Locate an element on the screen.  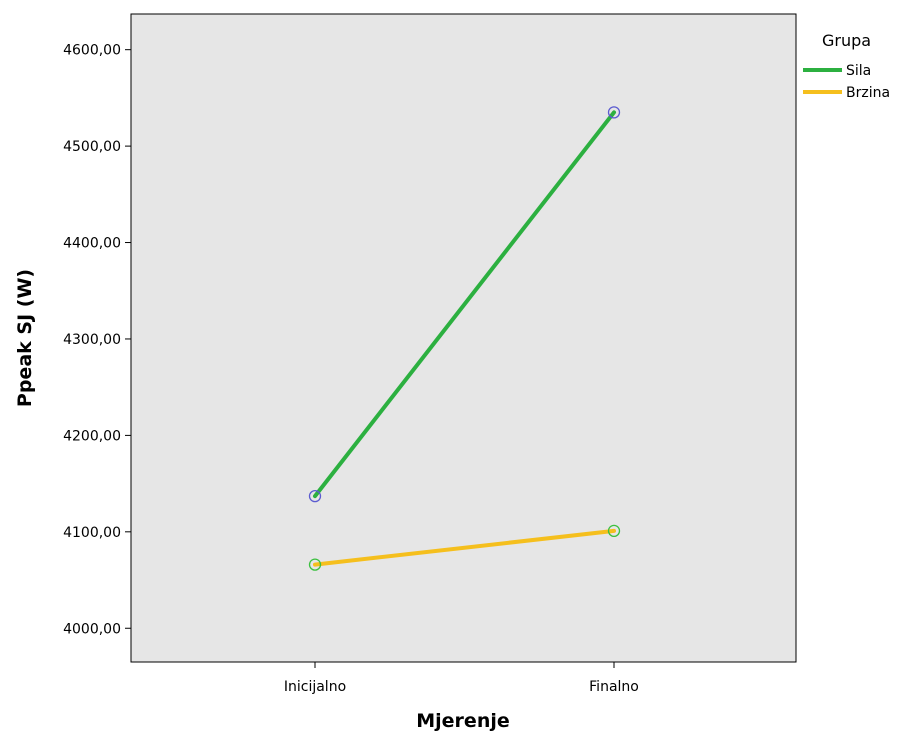
x-axis: Inicijalno Finalno is located at coordinates (461, 678).